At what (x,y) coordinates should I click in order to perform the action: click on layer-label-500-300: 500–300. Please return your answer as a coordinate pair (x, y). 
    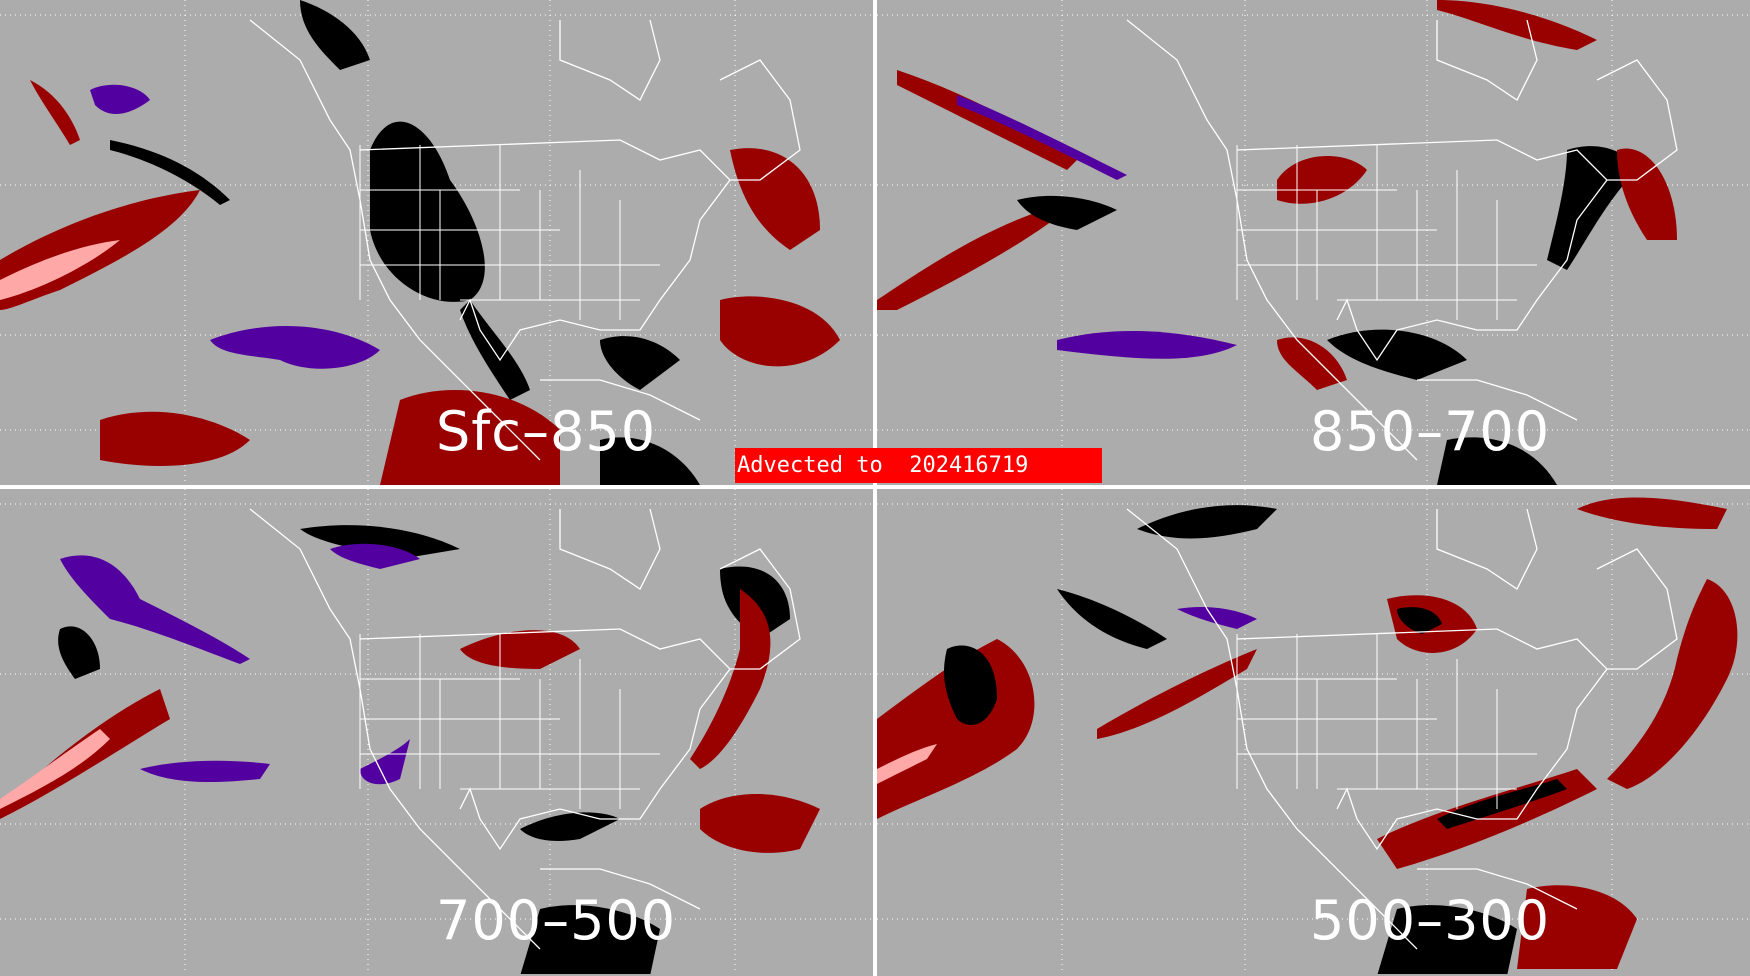
    Looking at the image, I should click on (1430, 920).